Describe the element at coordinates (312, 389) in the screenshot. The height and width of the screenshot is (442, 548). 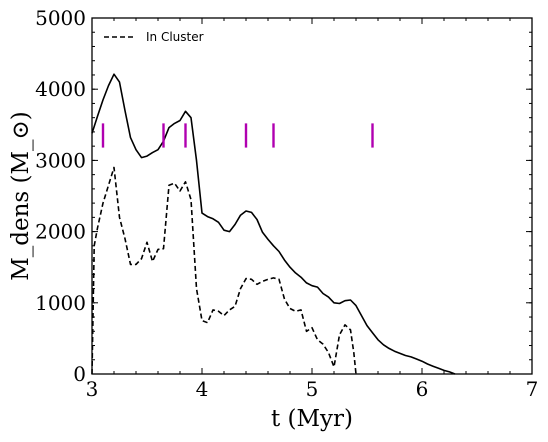
I see `x-tick-label: 5` at that location.